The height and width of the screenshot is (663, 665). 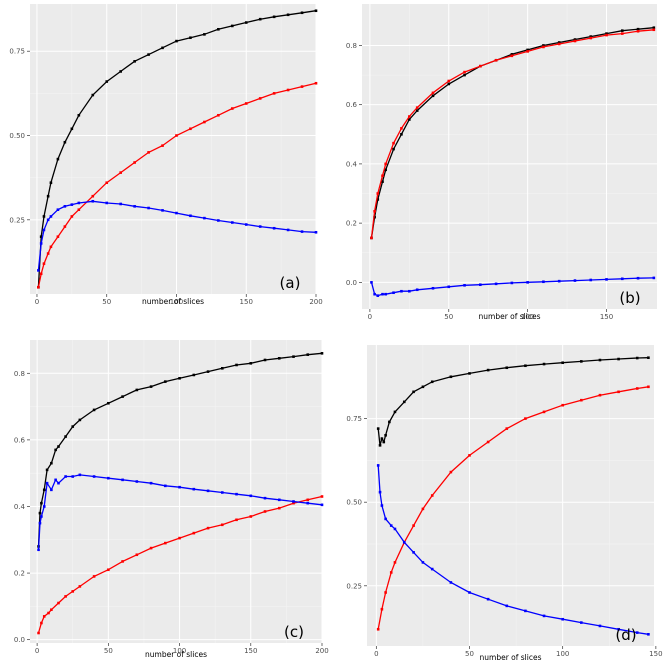 What do you see at coordinates (176, 302) in the screenshot?
I see `x-tick-label: 100` at bounding box center [176, 302].